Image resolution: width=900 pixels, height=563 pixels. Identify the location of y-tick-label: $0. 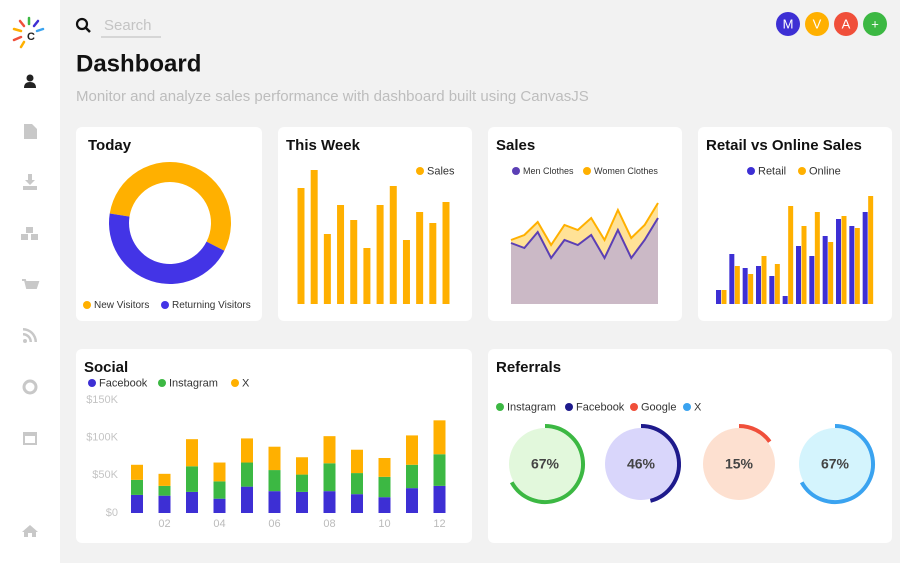
(112, 513).